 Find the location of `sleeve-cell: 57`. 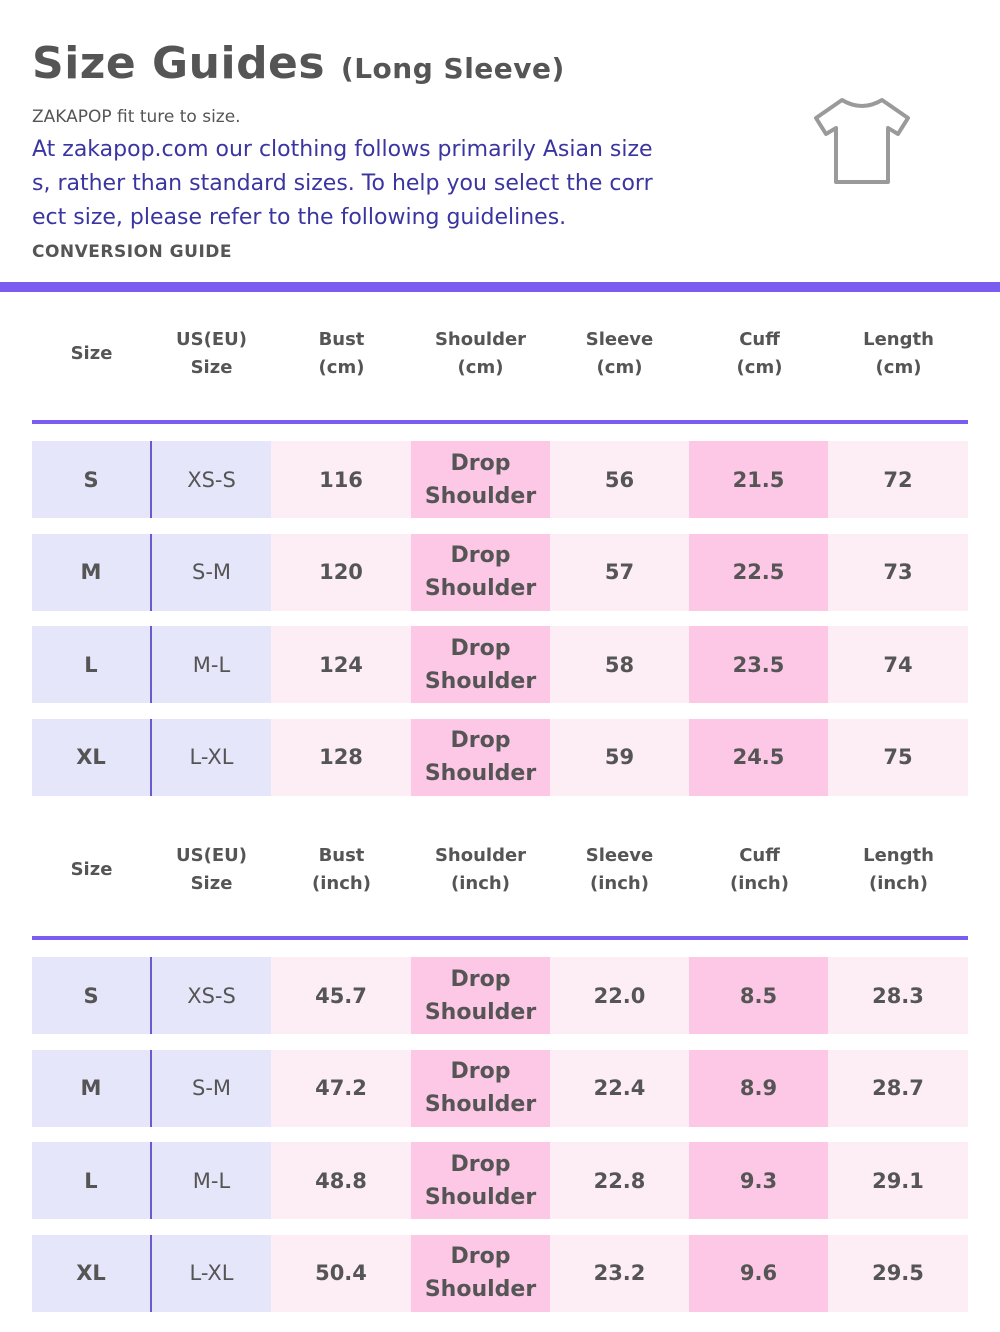

sleeve-cell: 57 is located at coordinates (619, 572).